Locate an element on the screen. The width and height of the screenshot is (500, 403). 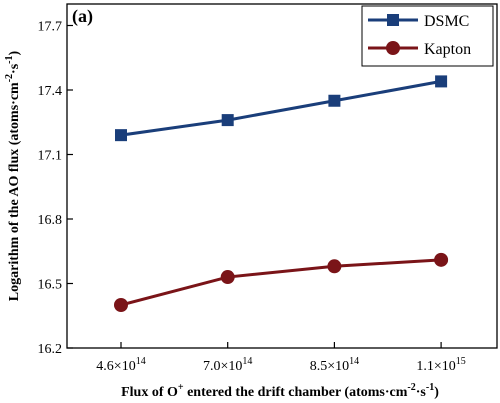
y-tick-label: 17.4 is located at coordinates (50, 91).